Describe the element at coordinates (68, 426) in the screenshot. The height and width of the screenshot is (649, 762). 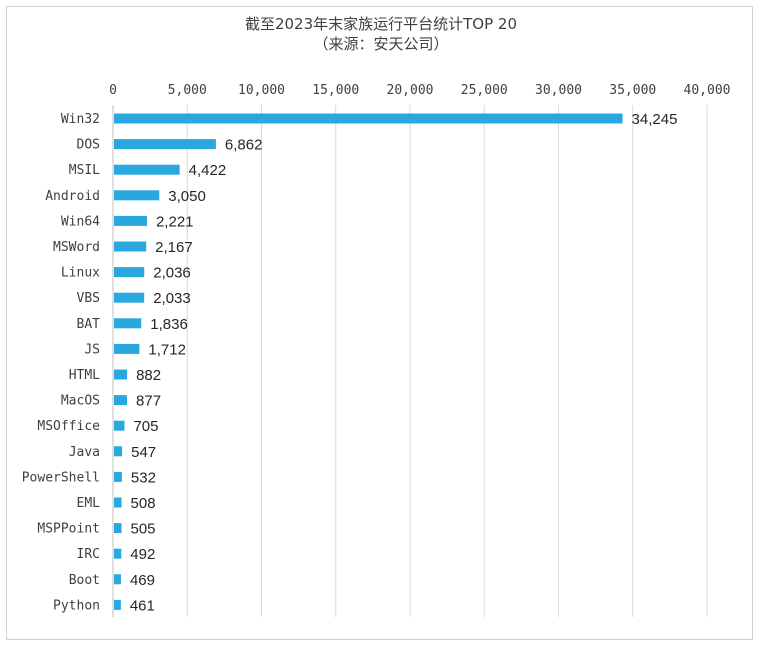
I see `category-label: MSOffice` at that location.